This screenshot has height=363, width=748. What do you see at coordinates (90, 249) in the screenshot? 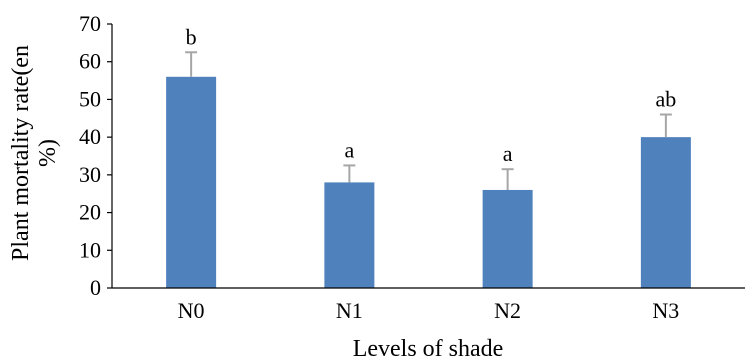
I see `y-tick-label: 10` at bounding box center [90, 249].